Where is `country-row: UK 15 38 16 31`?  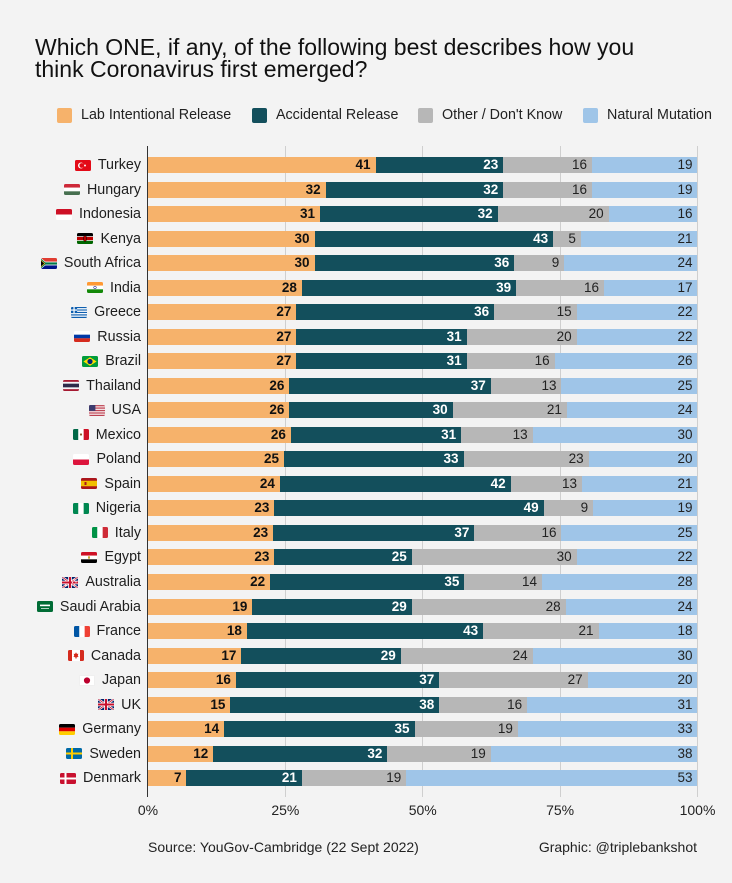
country-row: UK 15 38 16 31 is located at coordinates (366, 704).